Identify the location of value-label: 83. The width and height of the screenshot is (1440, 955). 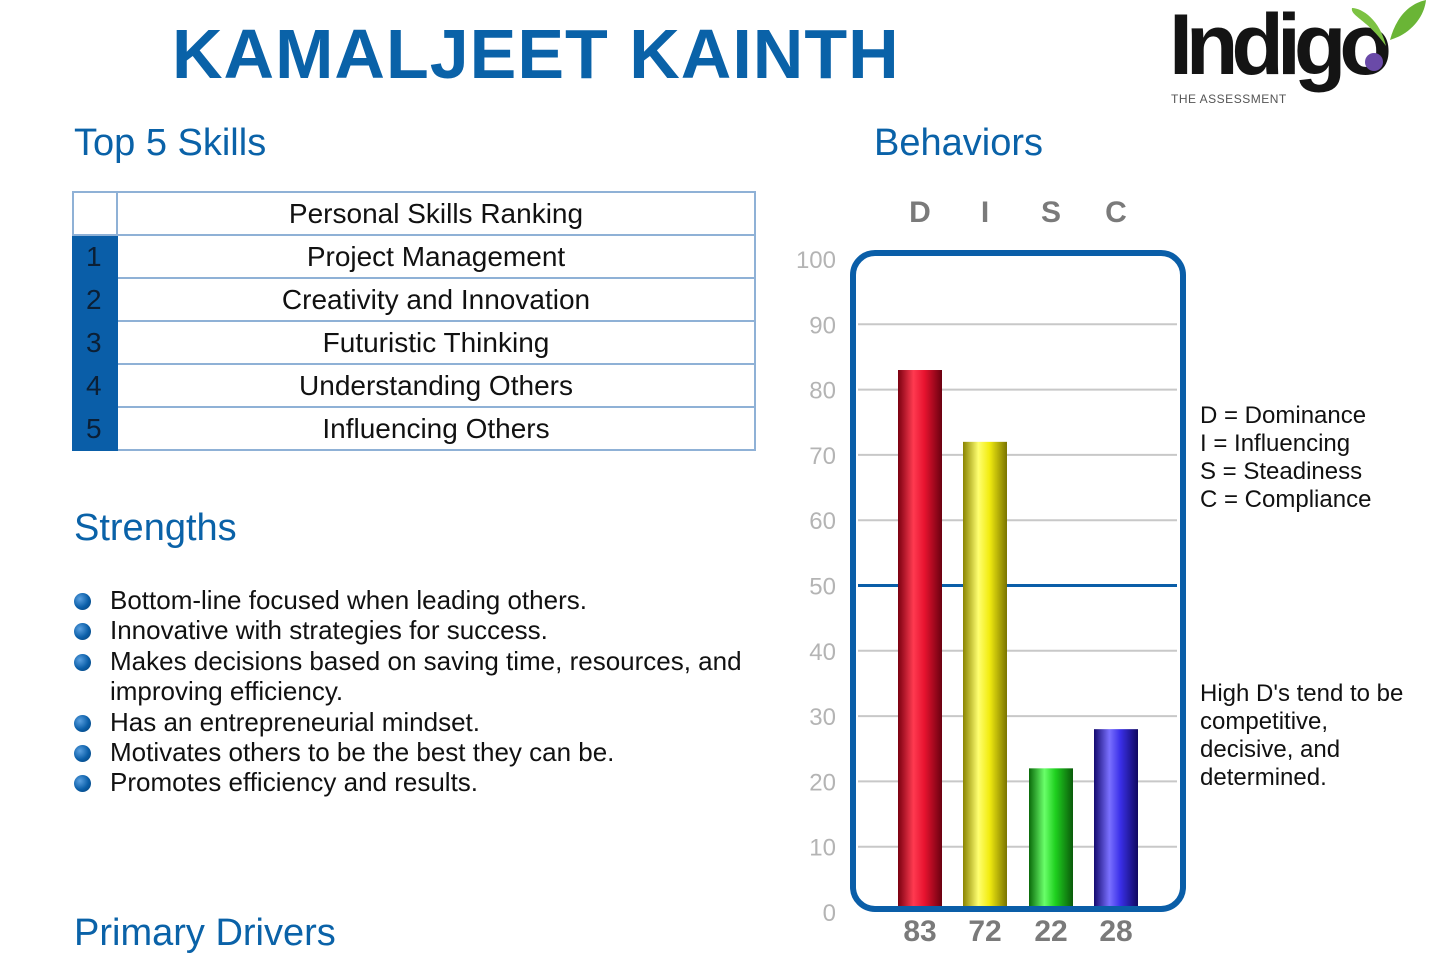
(919, 931).